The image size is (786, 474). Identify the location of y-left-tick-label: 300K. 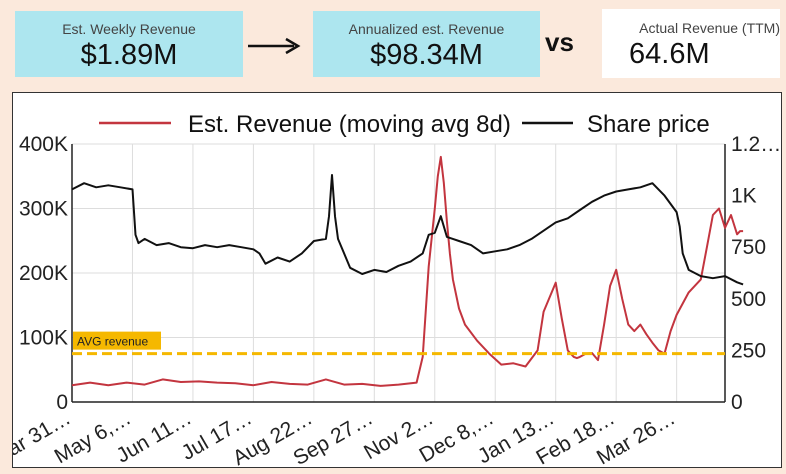
(43, 209).